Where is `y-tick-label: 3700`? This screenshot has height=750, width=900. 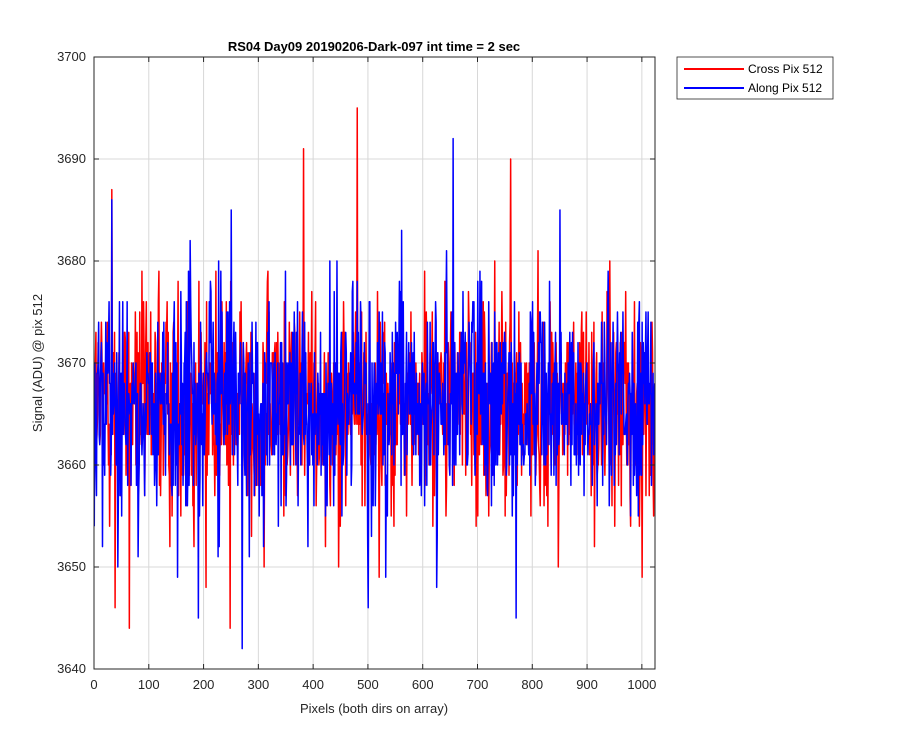 y-tick-label: 3700 is located at coordinates (71, 56).